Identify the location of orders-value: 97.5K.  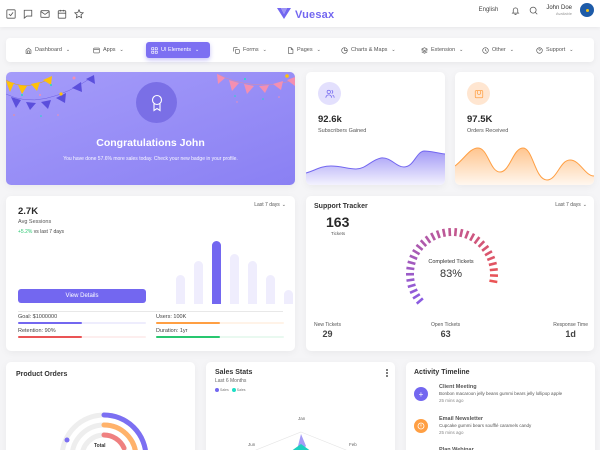
(480, 119).